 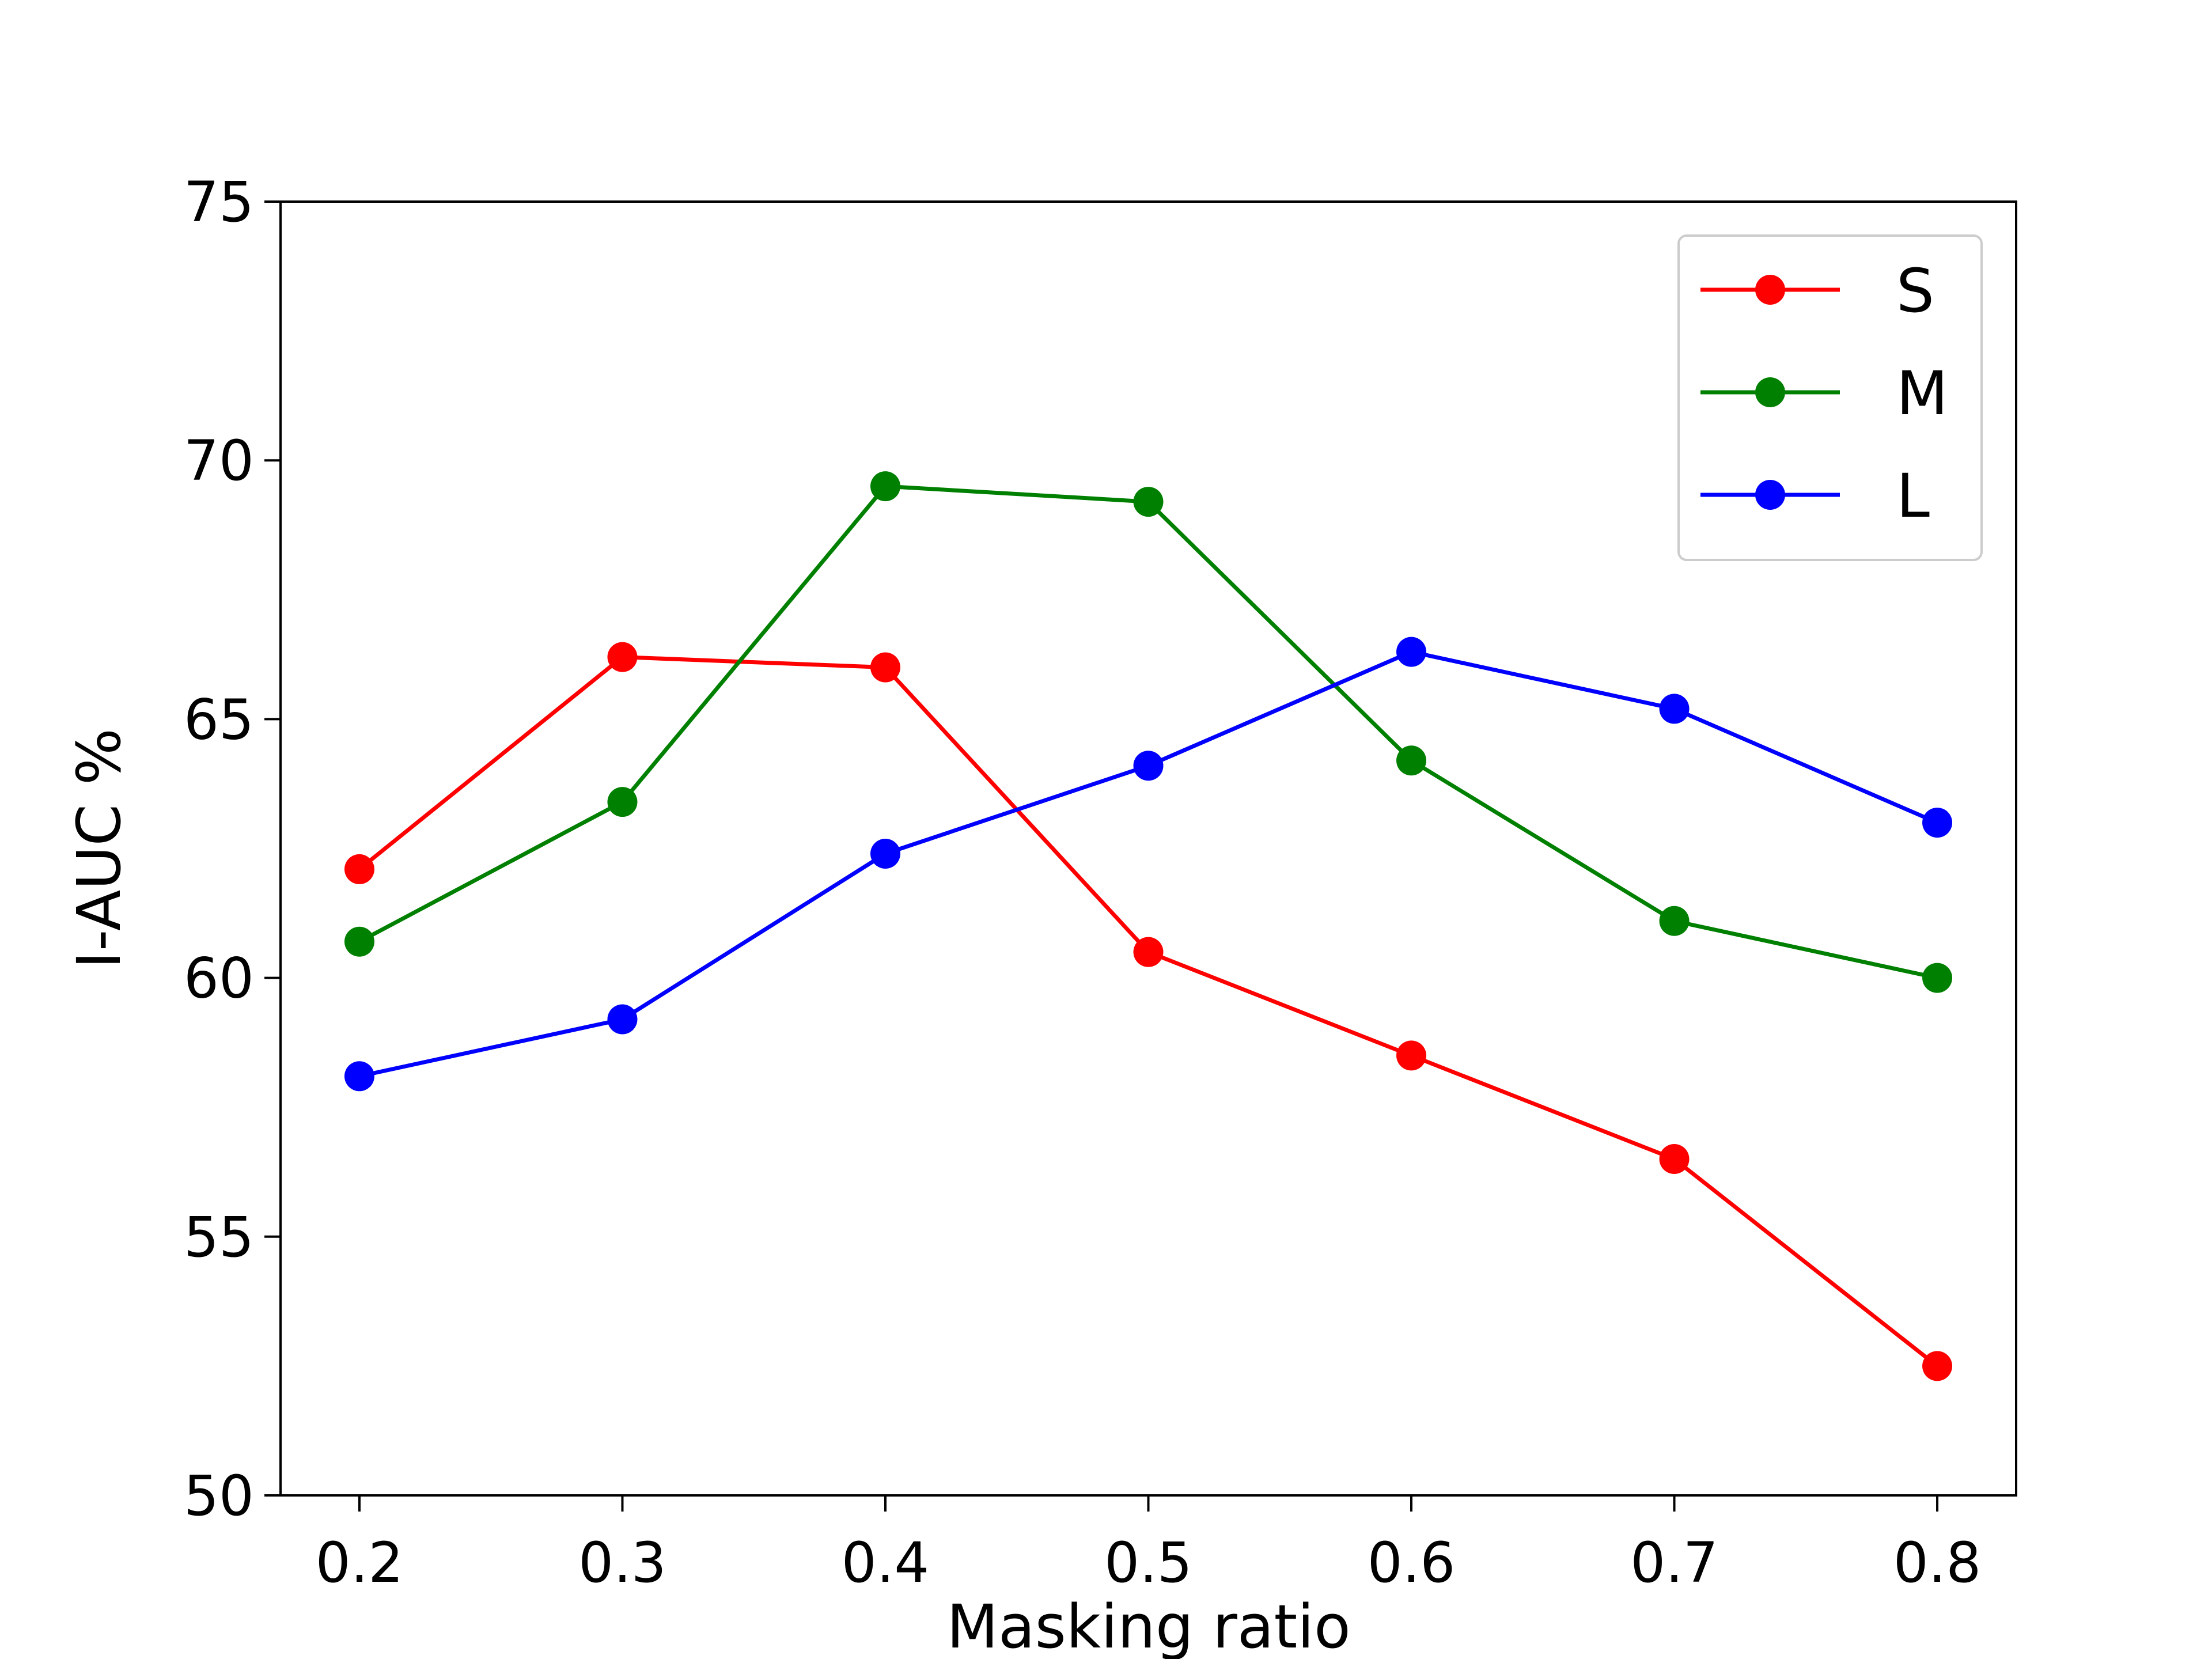 I want to click on y-tick-label: 70, so click(x=219, y=461).